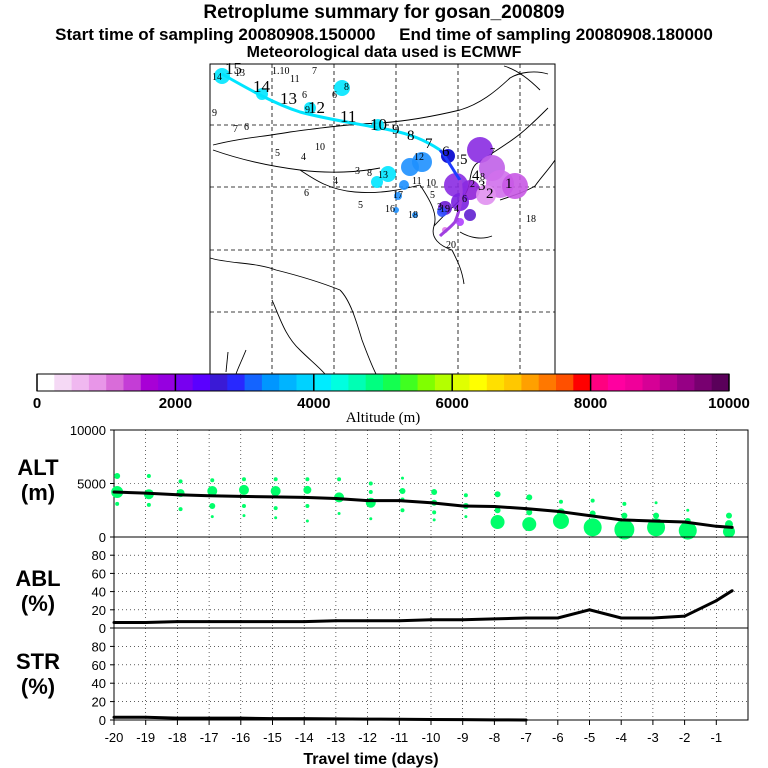 This screenshot has height=768, width=768. I want to click on map-point-label: 4, so click(303, 157).